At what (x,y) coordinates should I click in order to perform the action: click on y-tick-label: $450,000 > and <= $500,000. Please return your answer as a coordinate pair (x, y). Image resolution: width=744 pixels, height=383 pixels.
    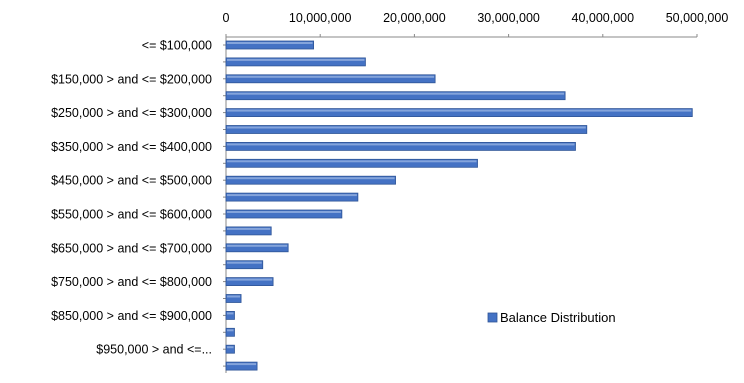
    Looking at the image, I should click on (131, 181).